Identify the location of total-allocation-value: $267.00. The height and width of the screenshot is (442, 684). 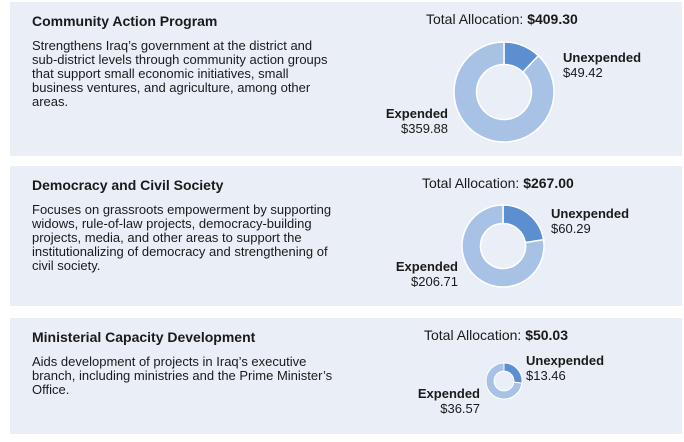
(548, 183).